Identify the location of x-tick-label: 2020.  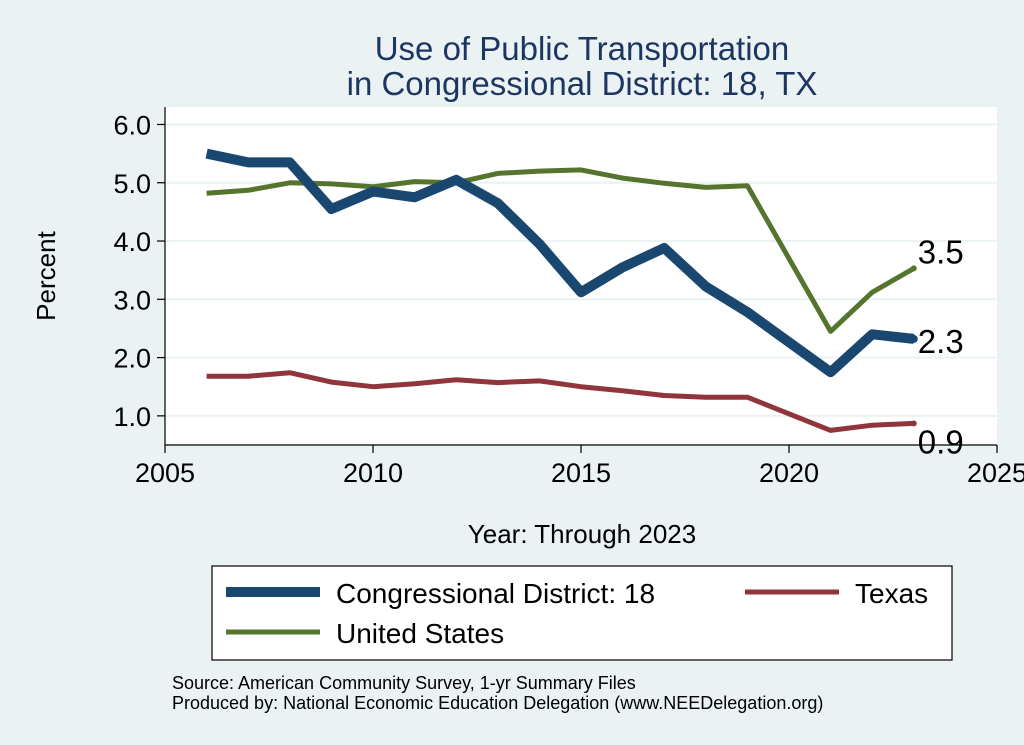
(789, 473).